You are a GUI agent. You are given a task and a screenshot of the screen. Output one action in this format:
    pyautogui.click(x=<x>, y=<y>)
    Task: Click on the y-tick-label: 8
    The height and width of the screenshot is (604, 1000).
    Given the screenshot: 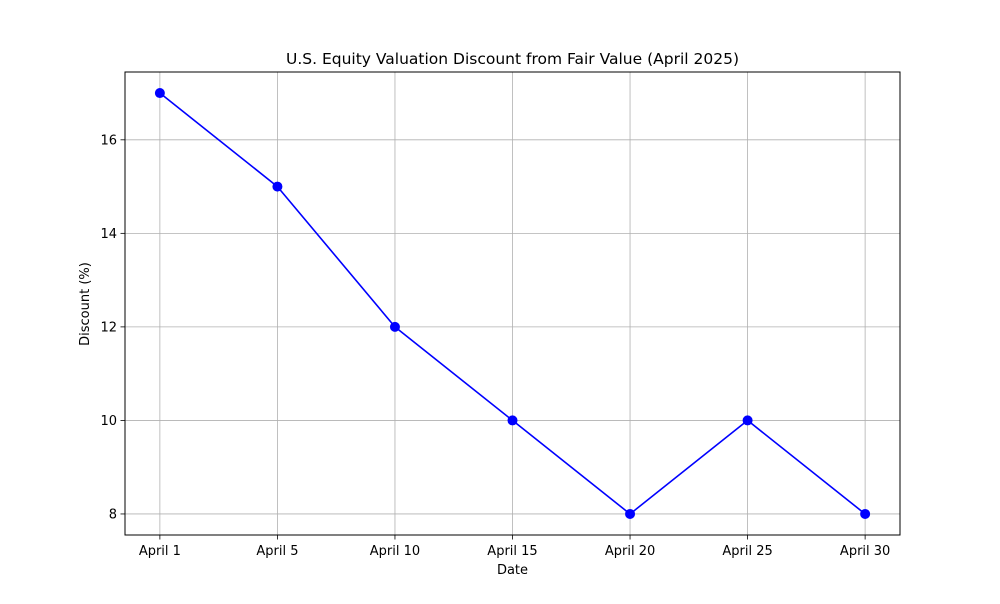 What is the action you would take?
    pyautogui.click(x=113, y=514)
    